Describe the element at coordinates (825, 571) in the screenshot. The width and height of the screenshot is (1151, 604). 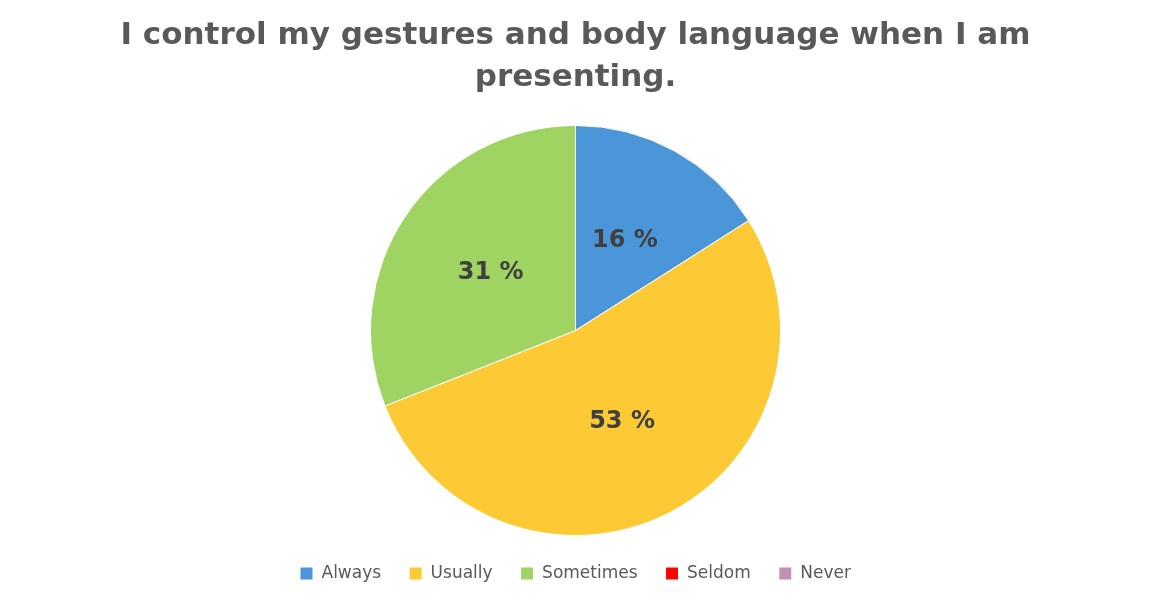
I see `legend-label: Never` at that location.